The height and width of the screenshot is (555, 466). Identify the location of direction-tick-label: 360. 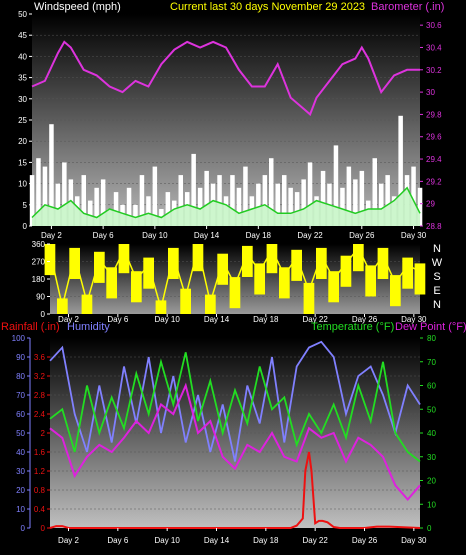
(39, 244).